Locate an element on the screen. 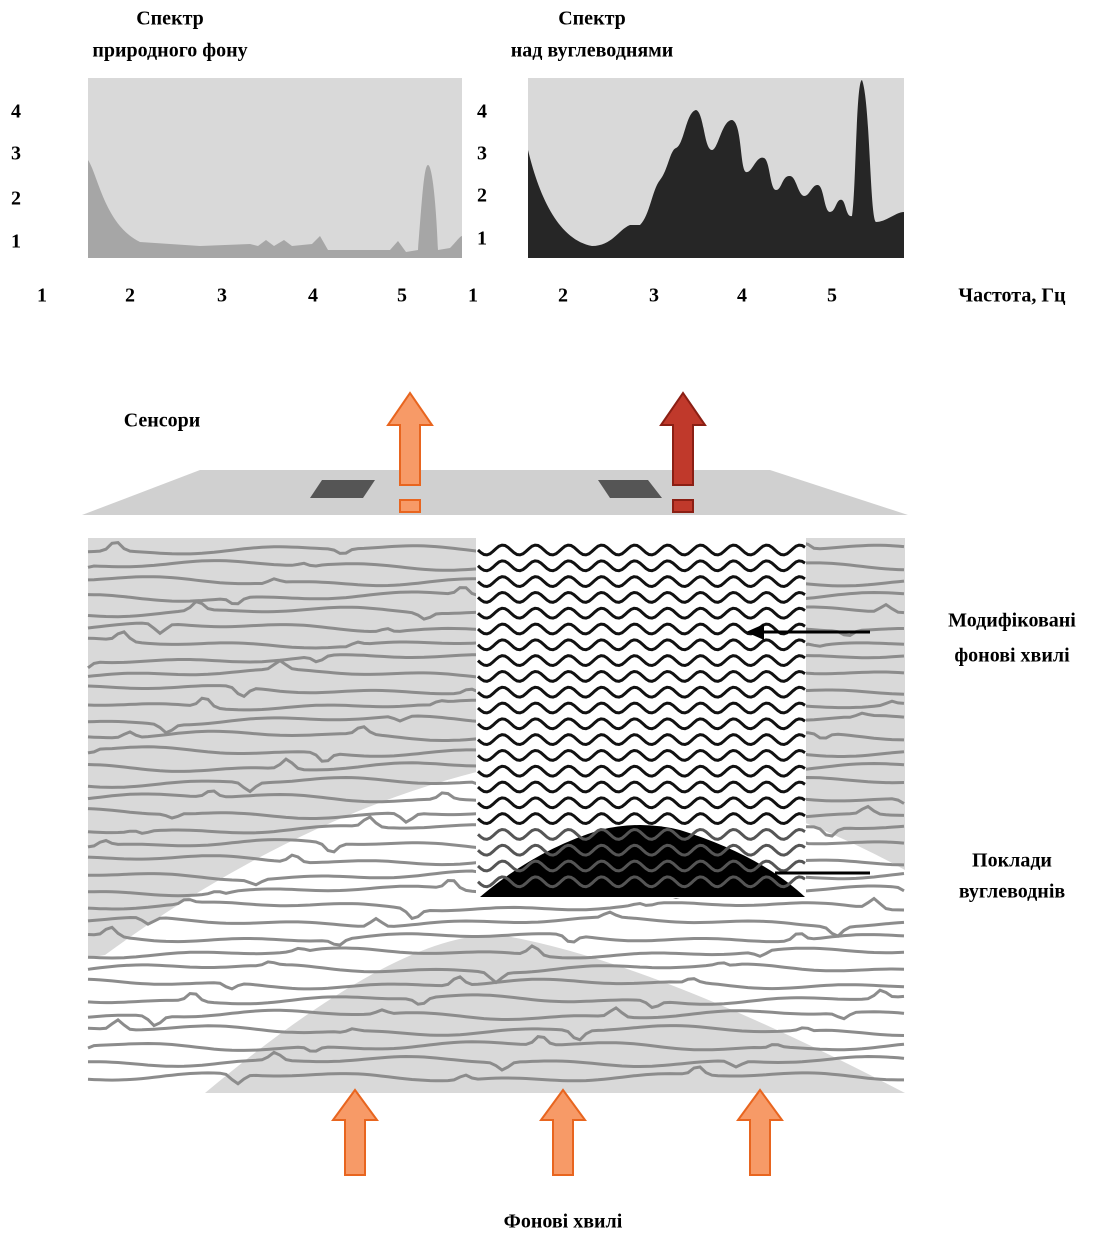 The image size is (1103, 1235). spectrum-title: природного фону is located at coordinates (169, 51).